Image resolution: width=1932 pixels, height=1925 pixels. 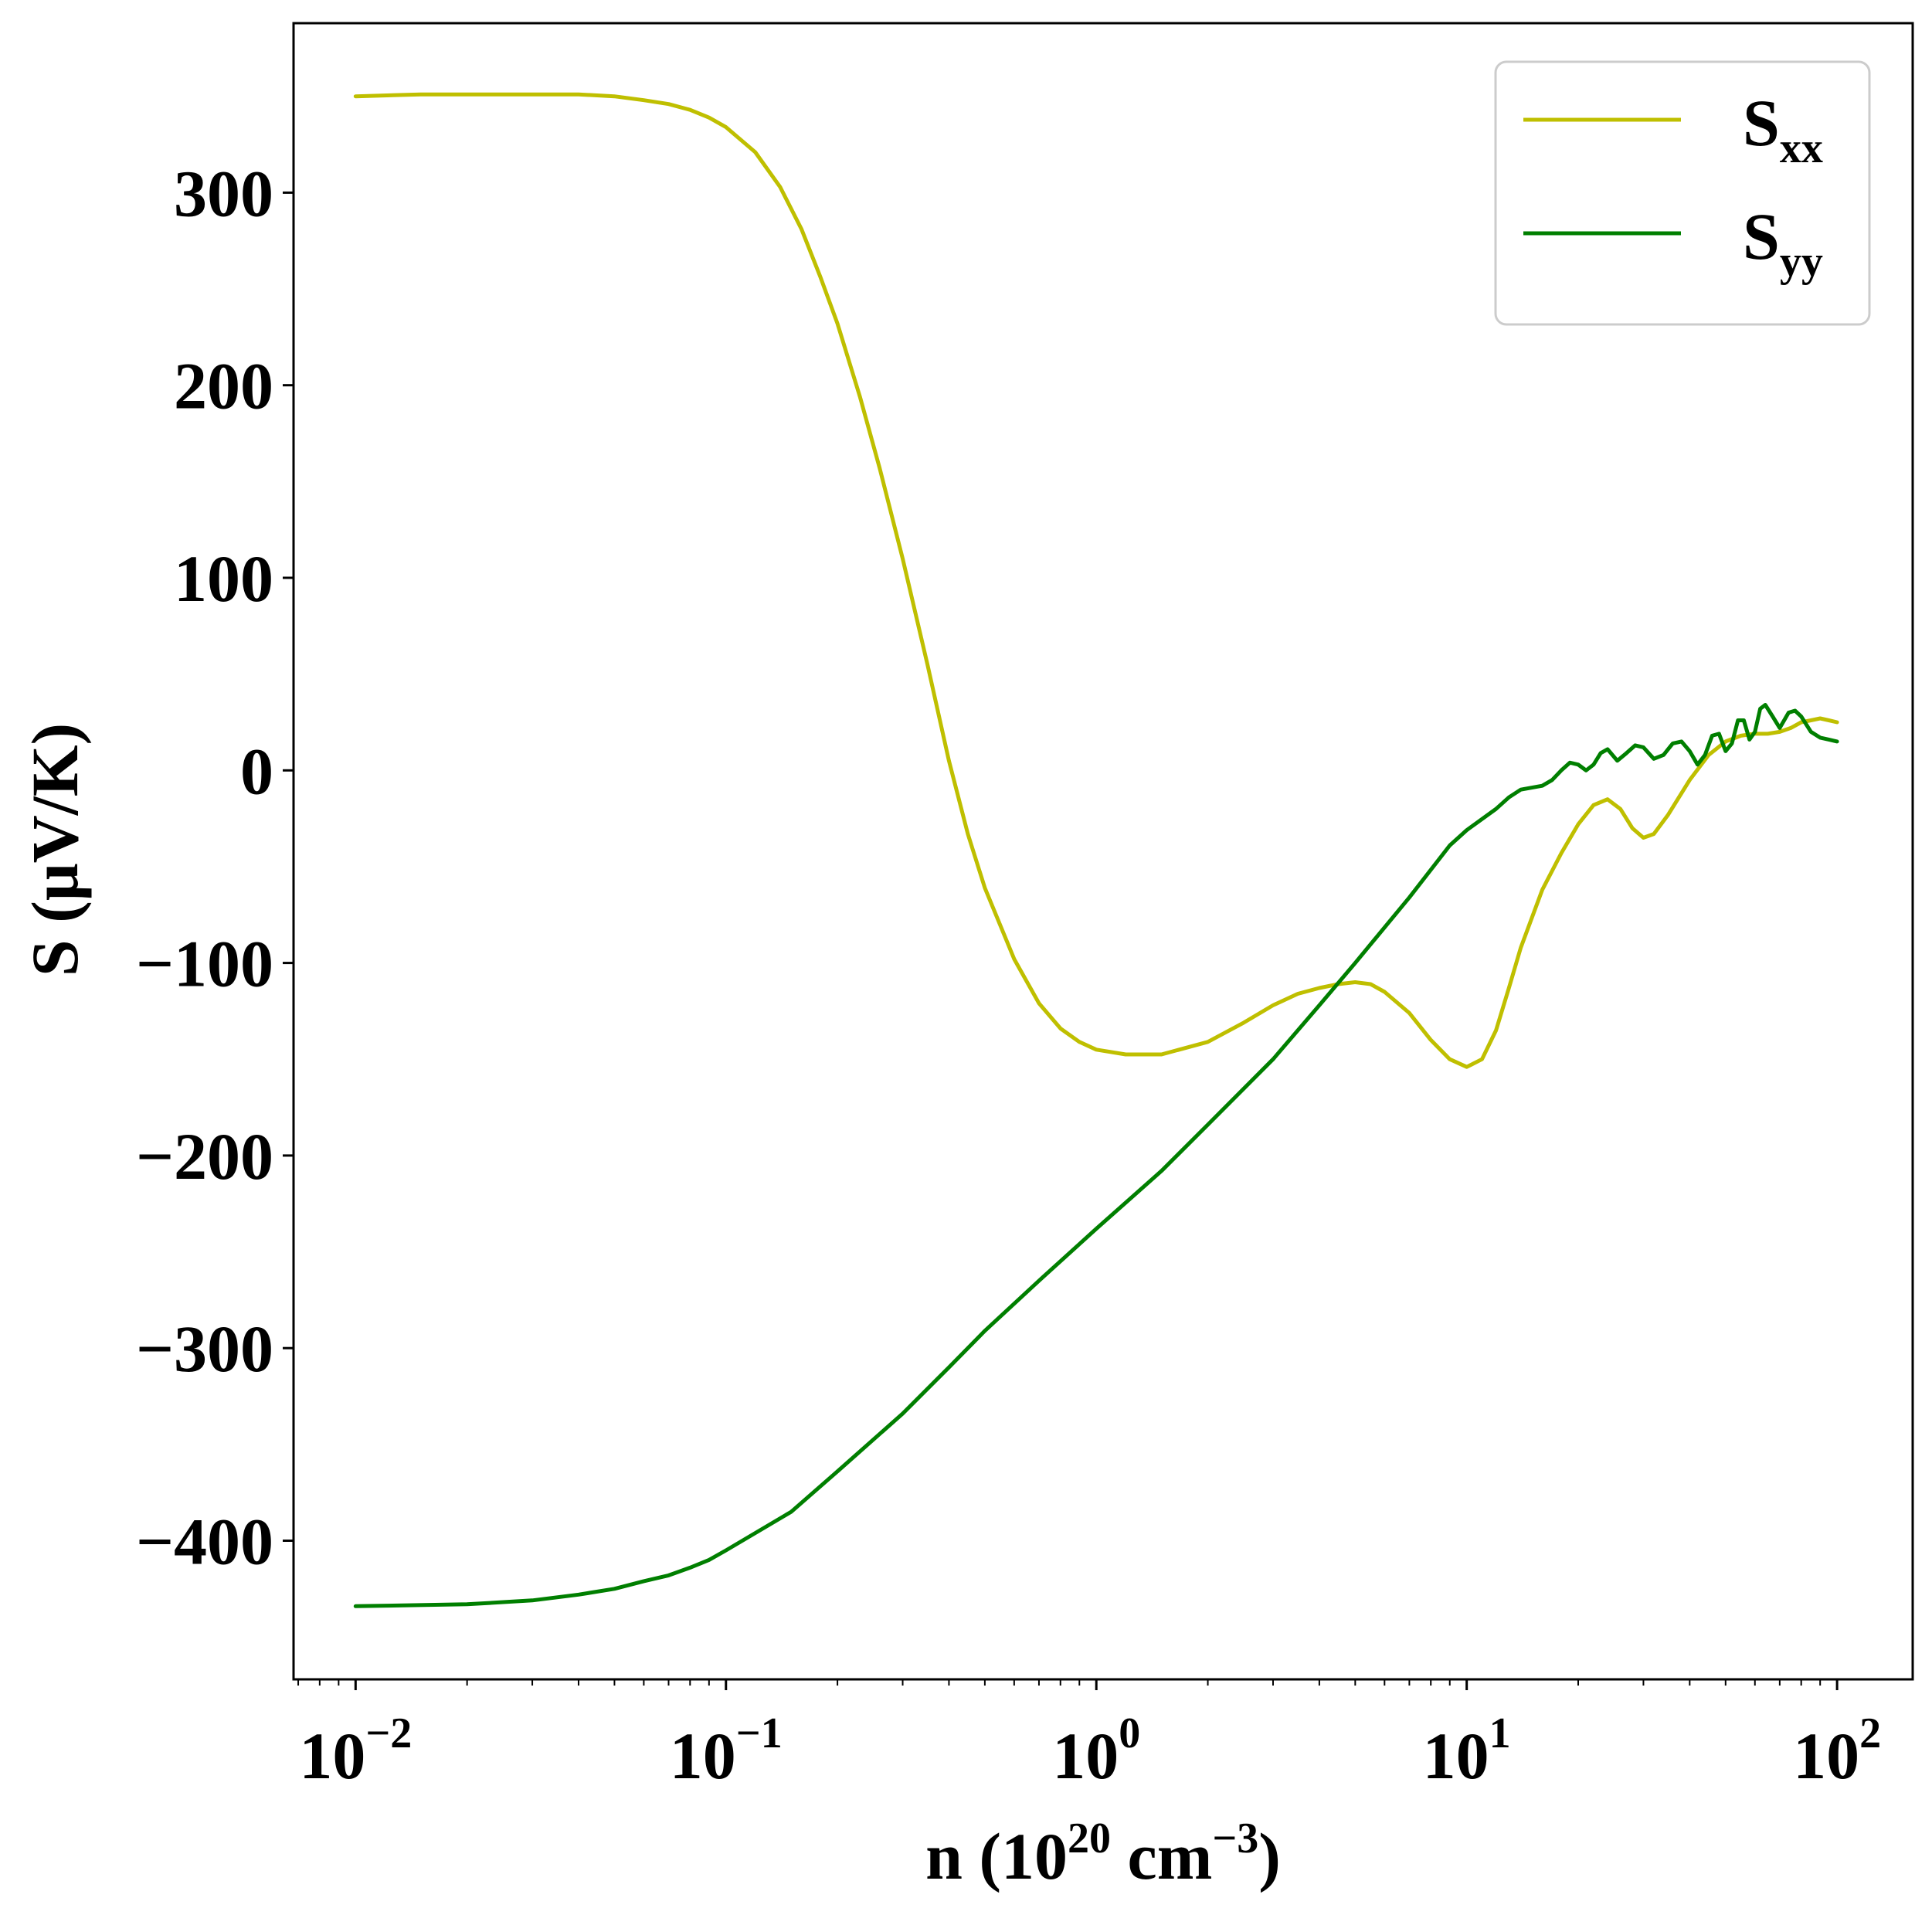 What do you see at coordinates (257, 771) in the screenshot?
I see `y-tick-label: 0` at bounding box center [257, 771].